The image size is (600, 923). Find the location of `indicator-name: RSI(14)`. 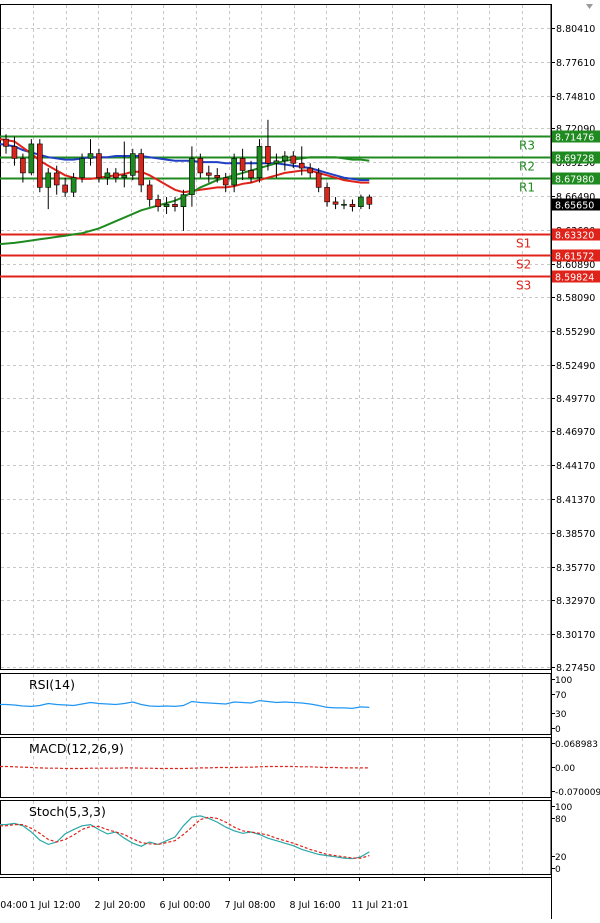

indicator-name: RSI(14) is located at coordinates (52, 684).